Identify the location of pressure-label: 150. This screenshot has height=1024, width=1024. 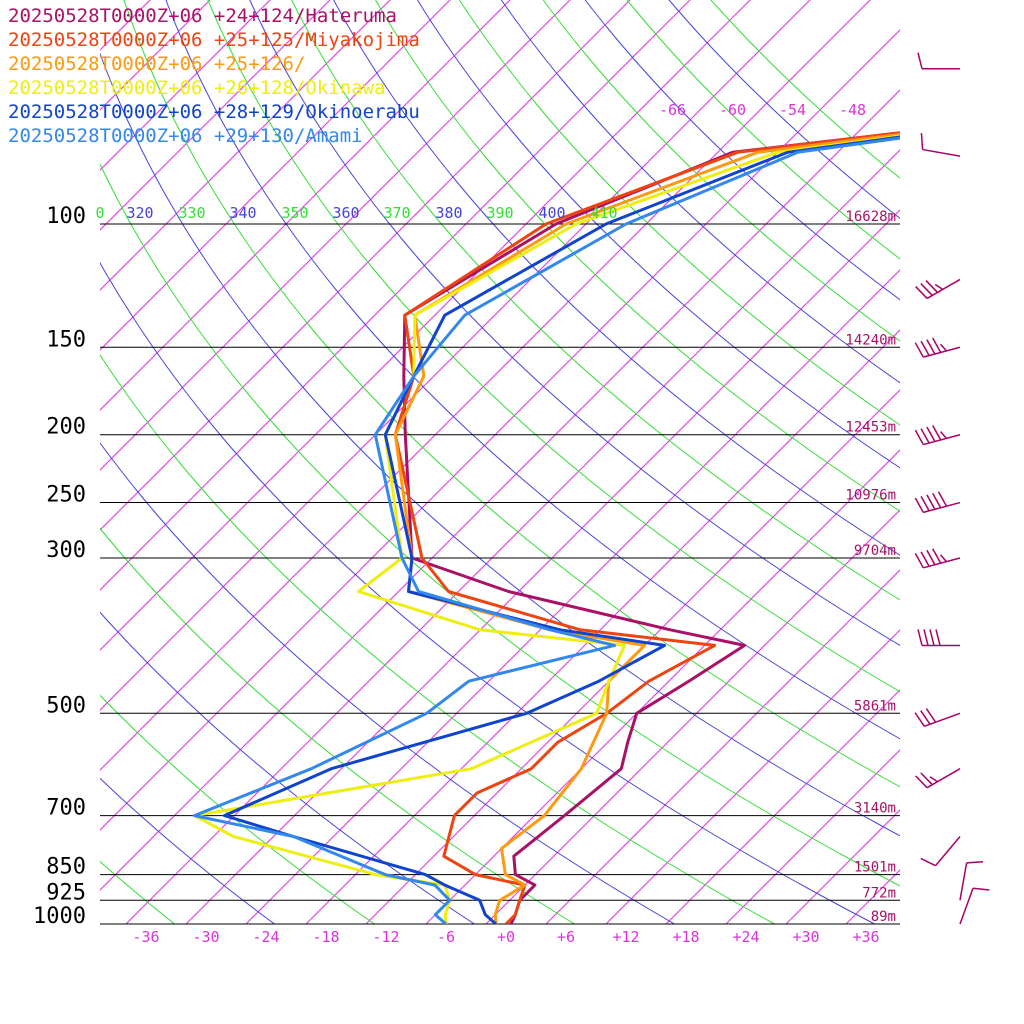
(66, 339).